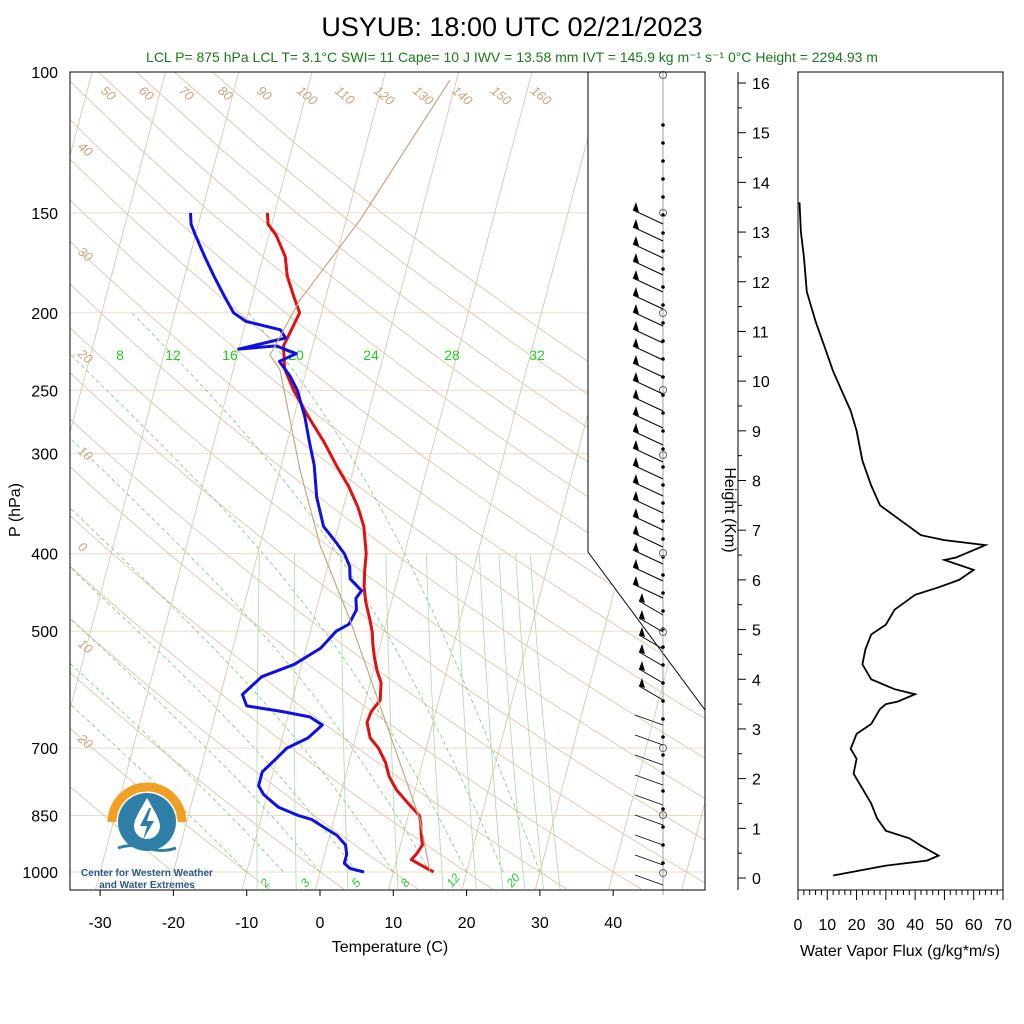 The image size is (1024, 1024). Describe the element at coordinates (900, 951) in the screenshot. I see `flux-axis-label: Water Vapor Flux (g/kg*m/s)` at that location.